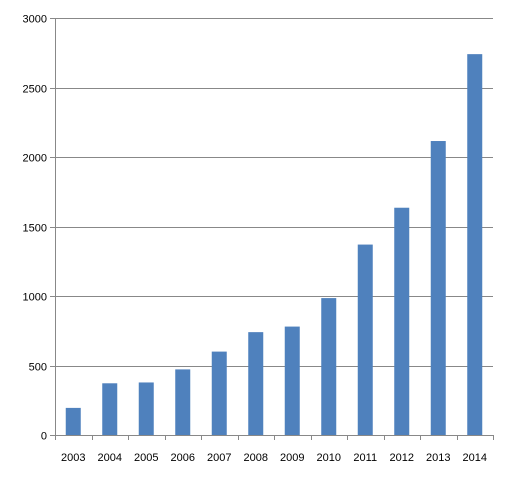  What do you see at coordinates (219, 458) in the screenshot?
I see `x-tick-label: 2007` at bounding box center [219, 458].